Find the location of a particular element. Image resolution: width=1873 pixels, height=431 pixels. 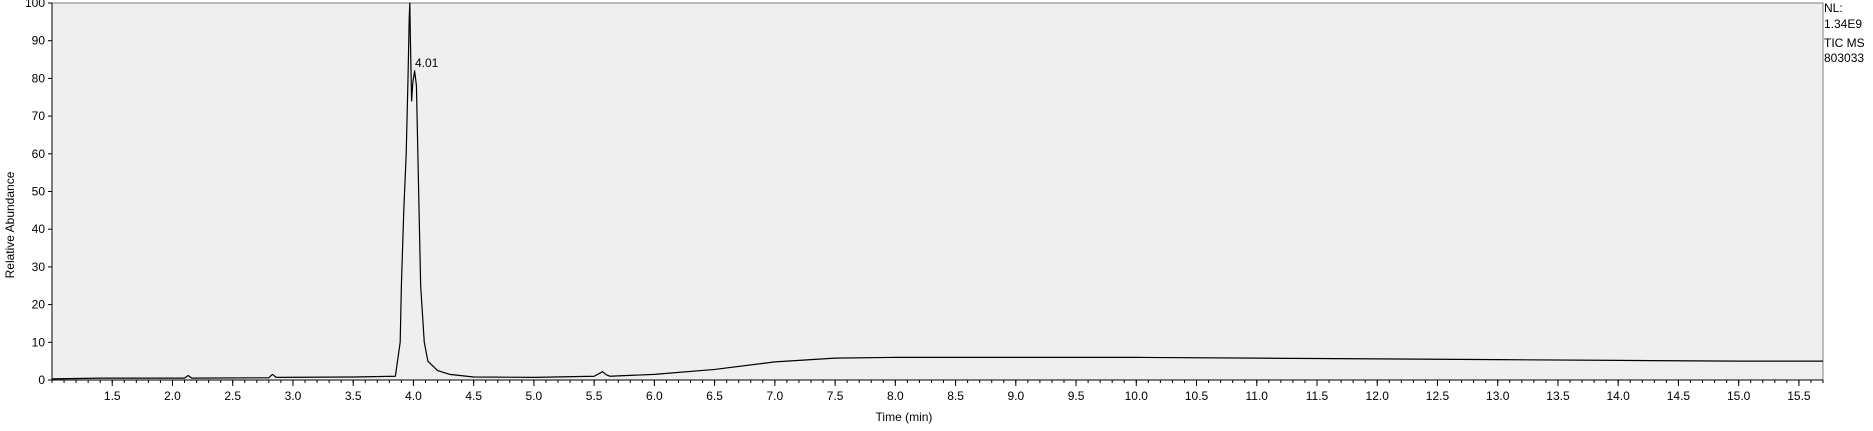

peak-label: 3.97 is located at coordinates (410, 1).